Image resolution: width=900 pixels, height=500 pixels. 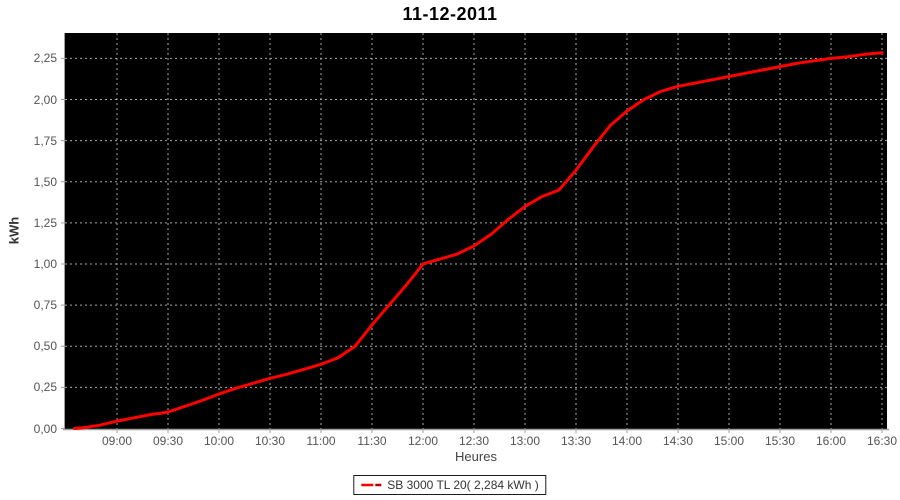 What do you see at coordinates (463, 485) in the screenshot?
I see `legend-series-label: SB 3000 TL 20( 2,284 kWh )` at bounding box center [463, 485].